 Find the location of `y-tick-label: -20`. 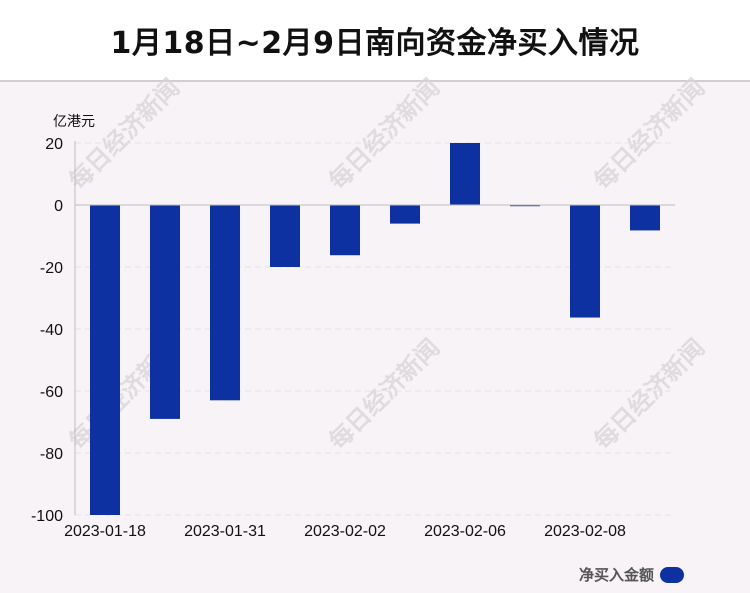

y-tick-label: -20 is located at coordinates (51, 268).